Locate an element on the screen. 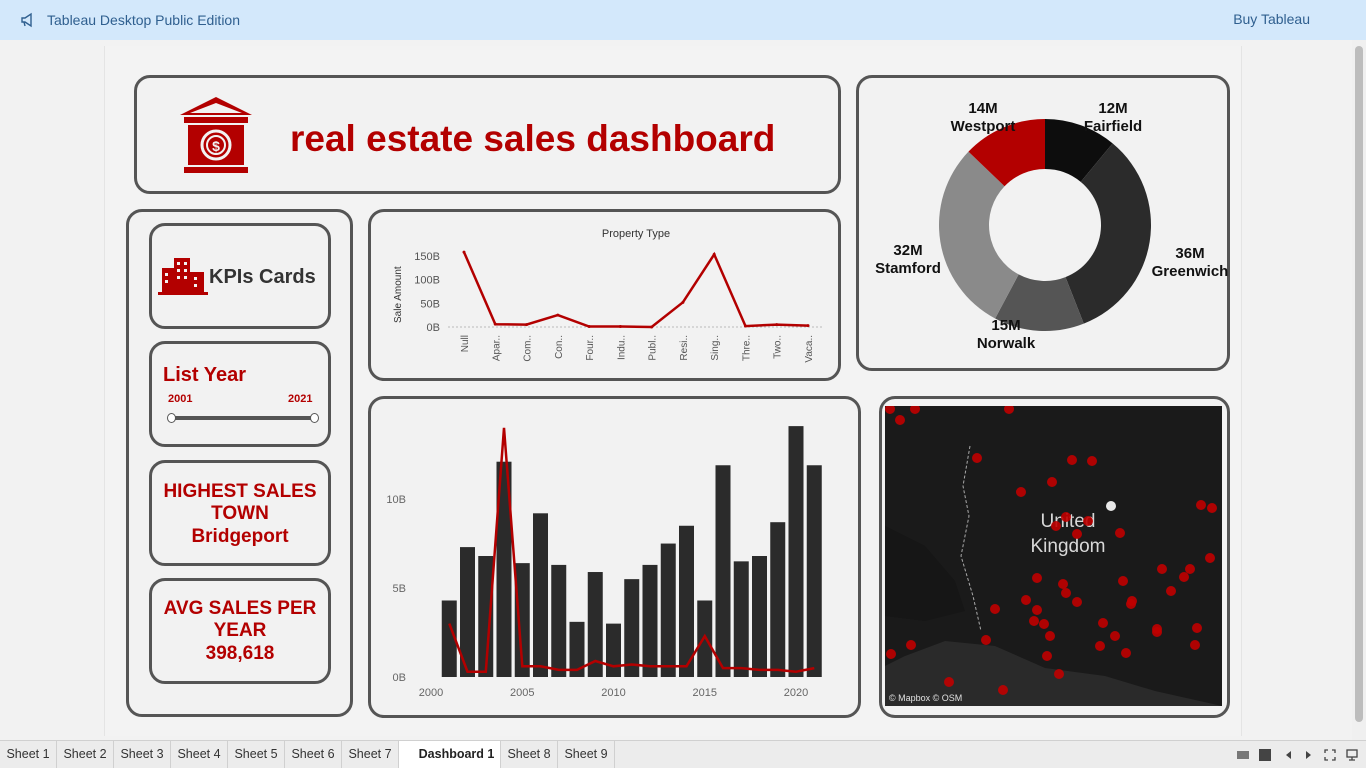 This screenshot has height=768, width=1366. tab-sheet-7: Sheet 7 is located at coordinates (370, 754).